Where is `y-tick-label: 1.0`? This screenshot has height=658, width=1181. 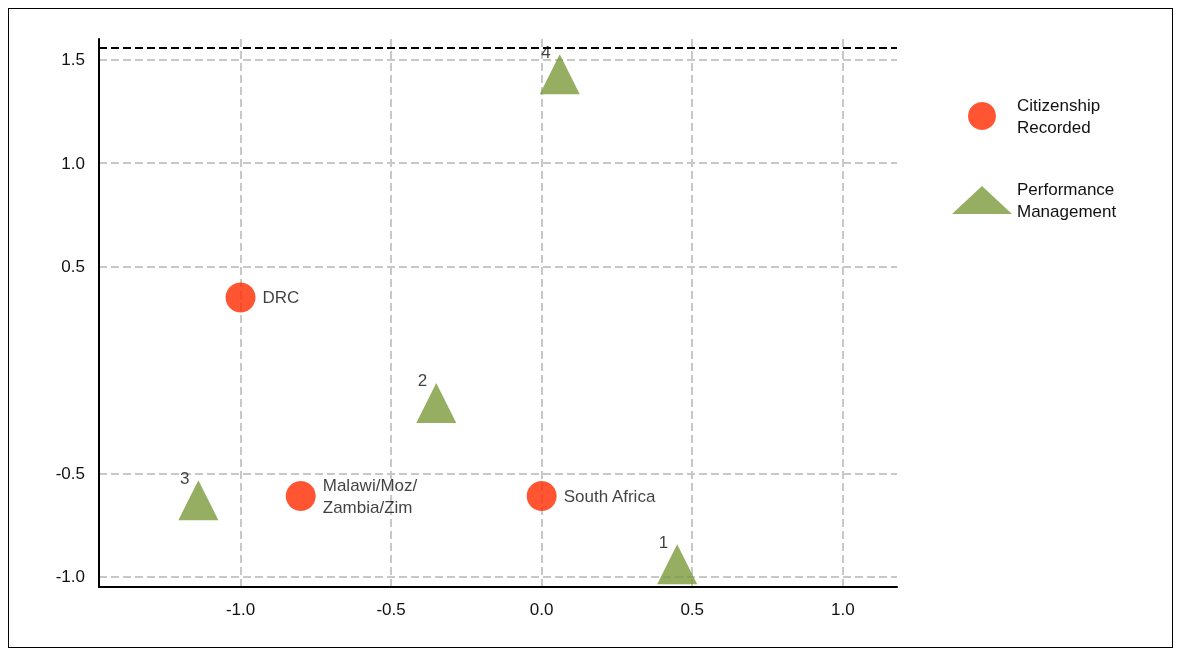
y-tick-label: 1.0 is located at coordinates (73, 163).